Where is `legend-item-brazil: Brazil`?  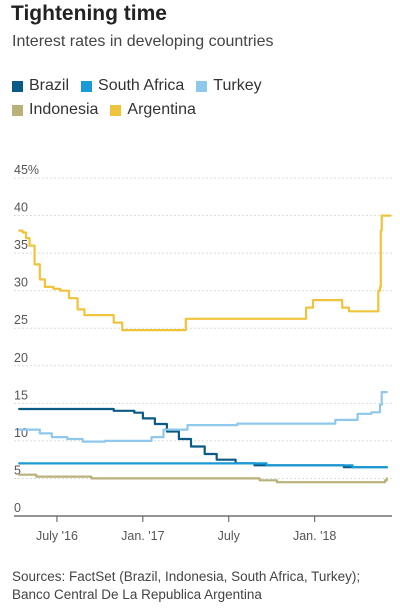
legend-item-brazil: Brazil is located at coordinates (40, 86).